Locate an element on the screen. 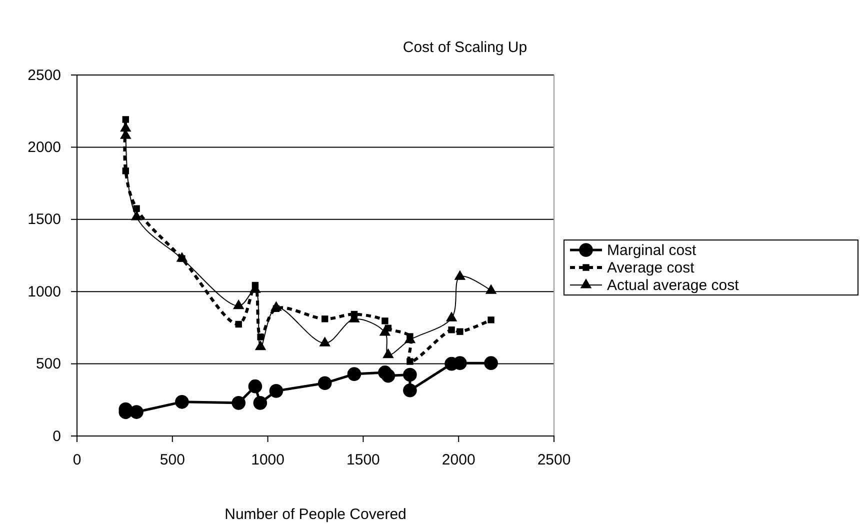 Image resolution: width=860 pixels, height=531 pixels. legend-label: Average cost is located at coordinates (651, 268).